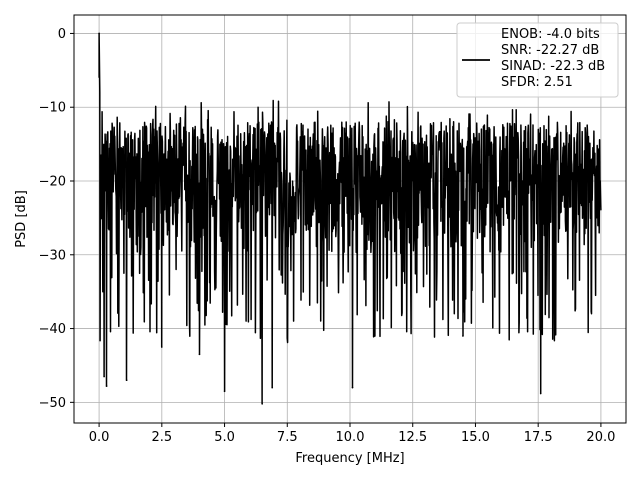  Describe the element at coordinates (412, 437) in the screenshot. I see `x-tick-label: 12.5` at that location.